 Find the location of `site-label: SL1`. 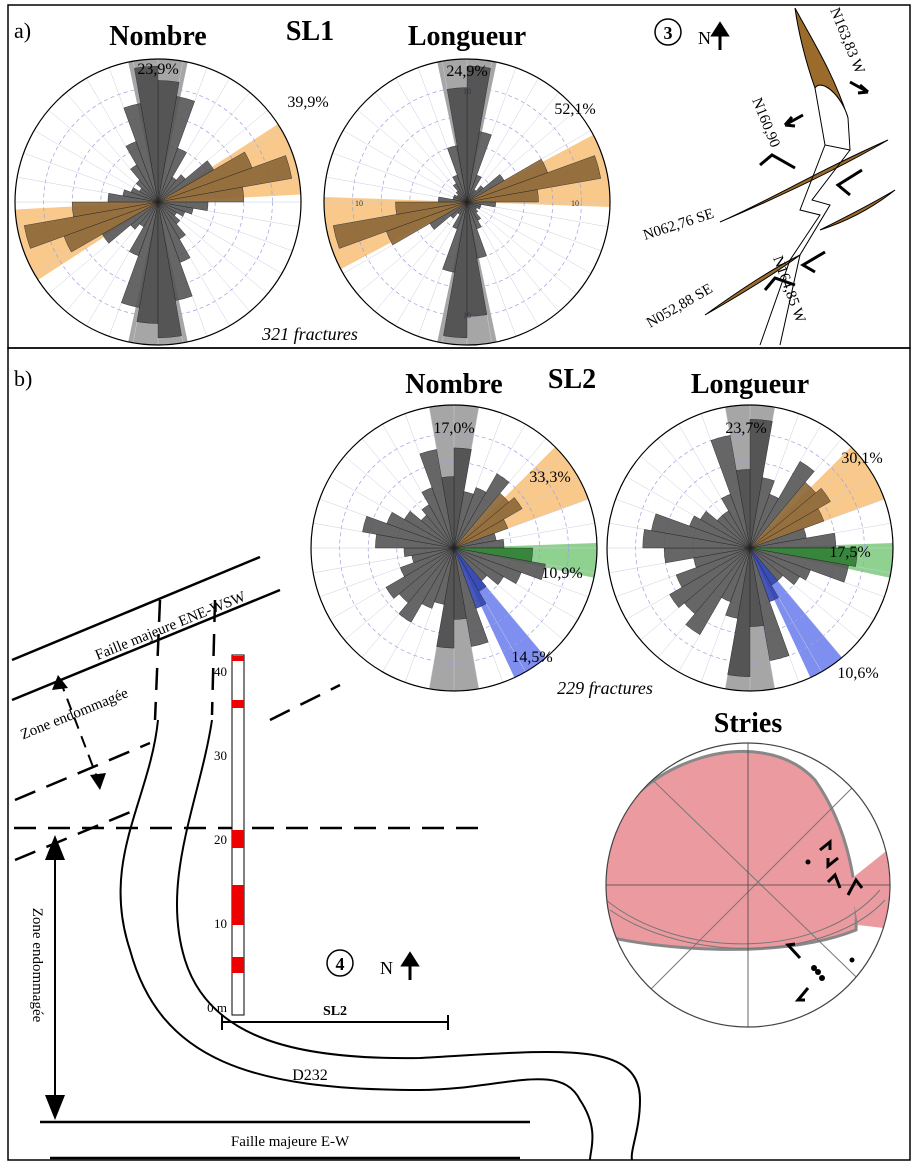

site-label: SL1 is located at coordinates (310, 31).